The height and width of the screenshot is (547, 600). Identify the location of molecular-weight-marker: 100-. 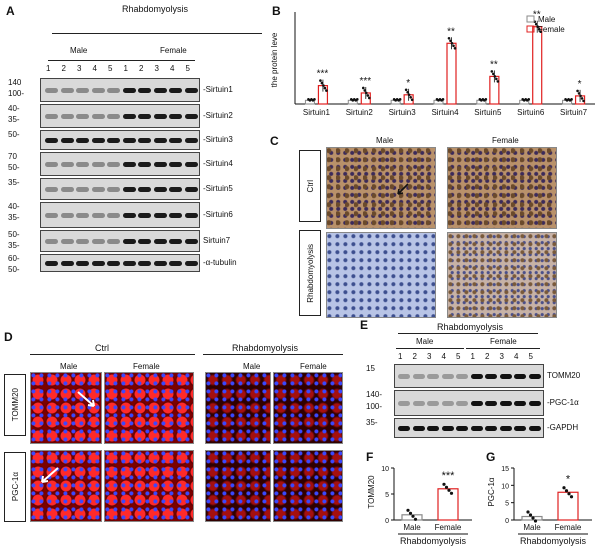
(16, 93).